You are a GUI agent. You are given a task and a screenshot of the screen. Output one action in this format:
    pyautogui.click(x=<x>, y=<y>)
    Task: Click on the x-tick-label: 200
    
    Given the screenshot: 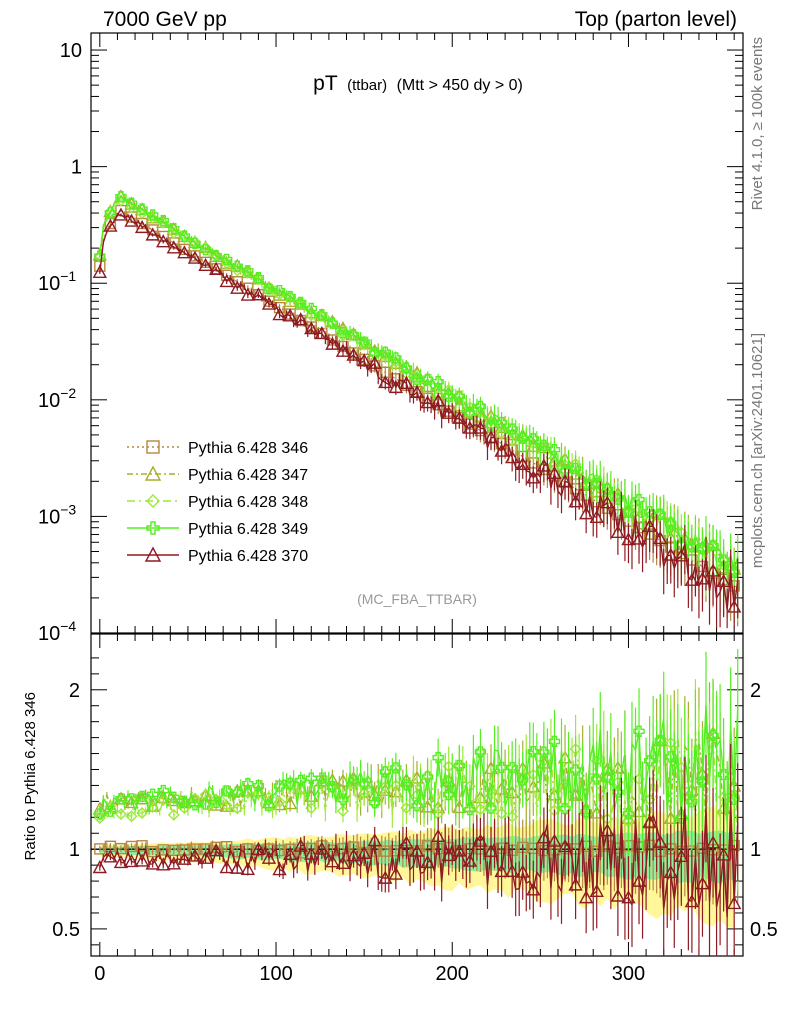 What is the action you would take?
    pyautogui.click(x=452, y=974)
    